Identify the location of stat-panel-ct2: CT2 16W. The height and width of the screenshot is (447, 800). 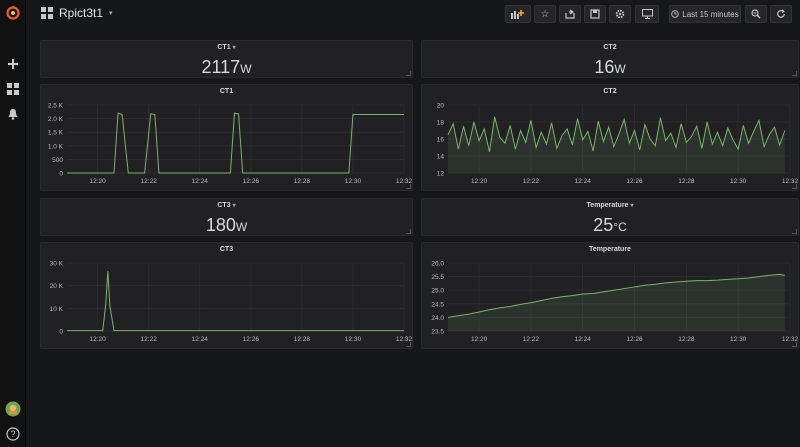
(610, 59).